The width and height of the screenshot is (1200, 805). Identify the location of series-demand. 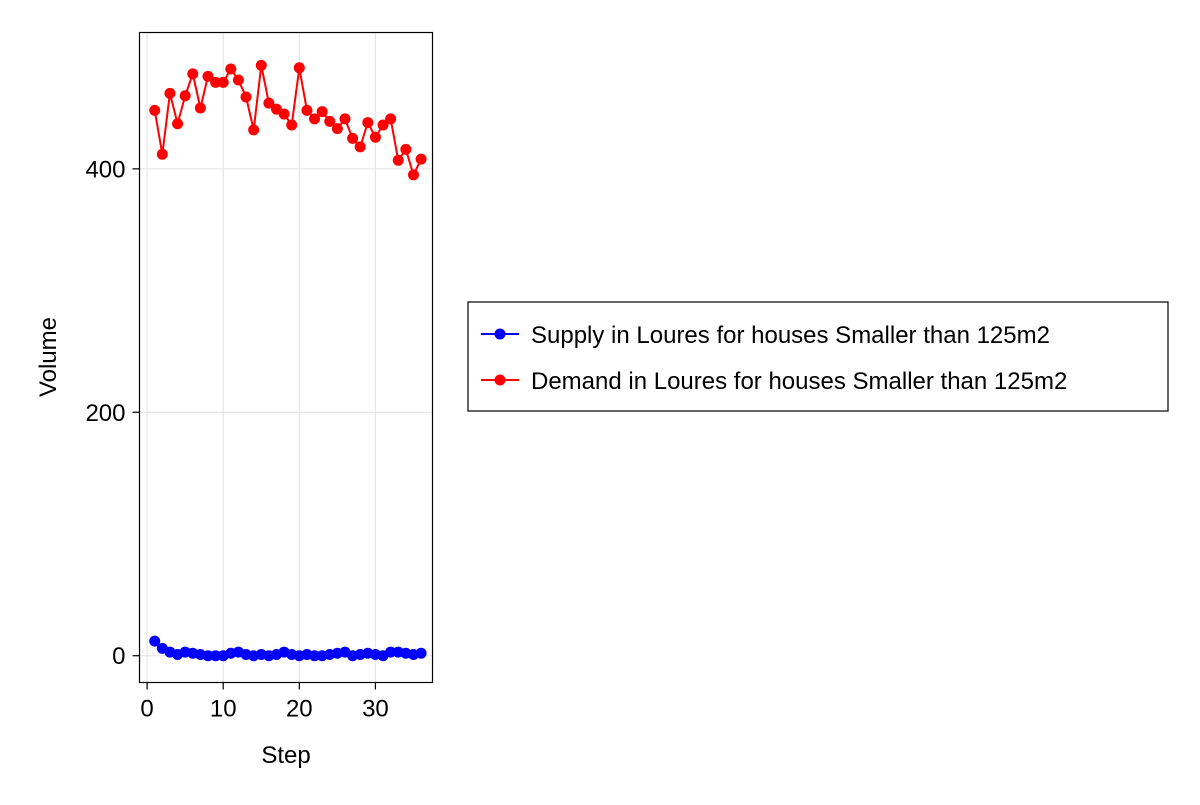
(288, 120).